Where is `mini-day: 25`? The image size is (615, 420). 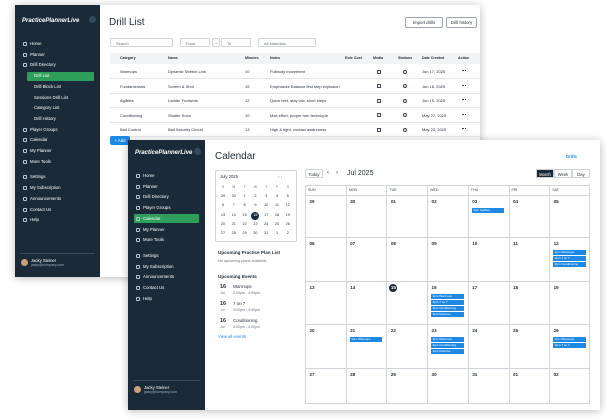
mini-day: 25 is located at coordinates (277, 223).